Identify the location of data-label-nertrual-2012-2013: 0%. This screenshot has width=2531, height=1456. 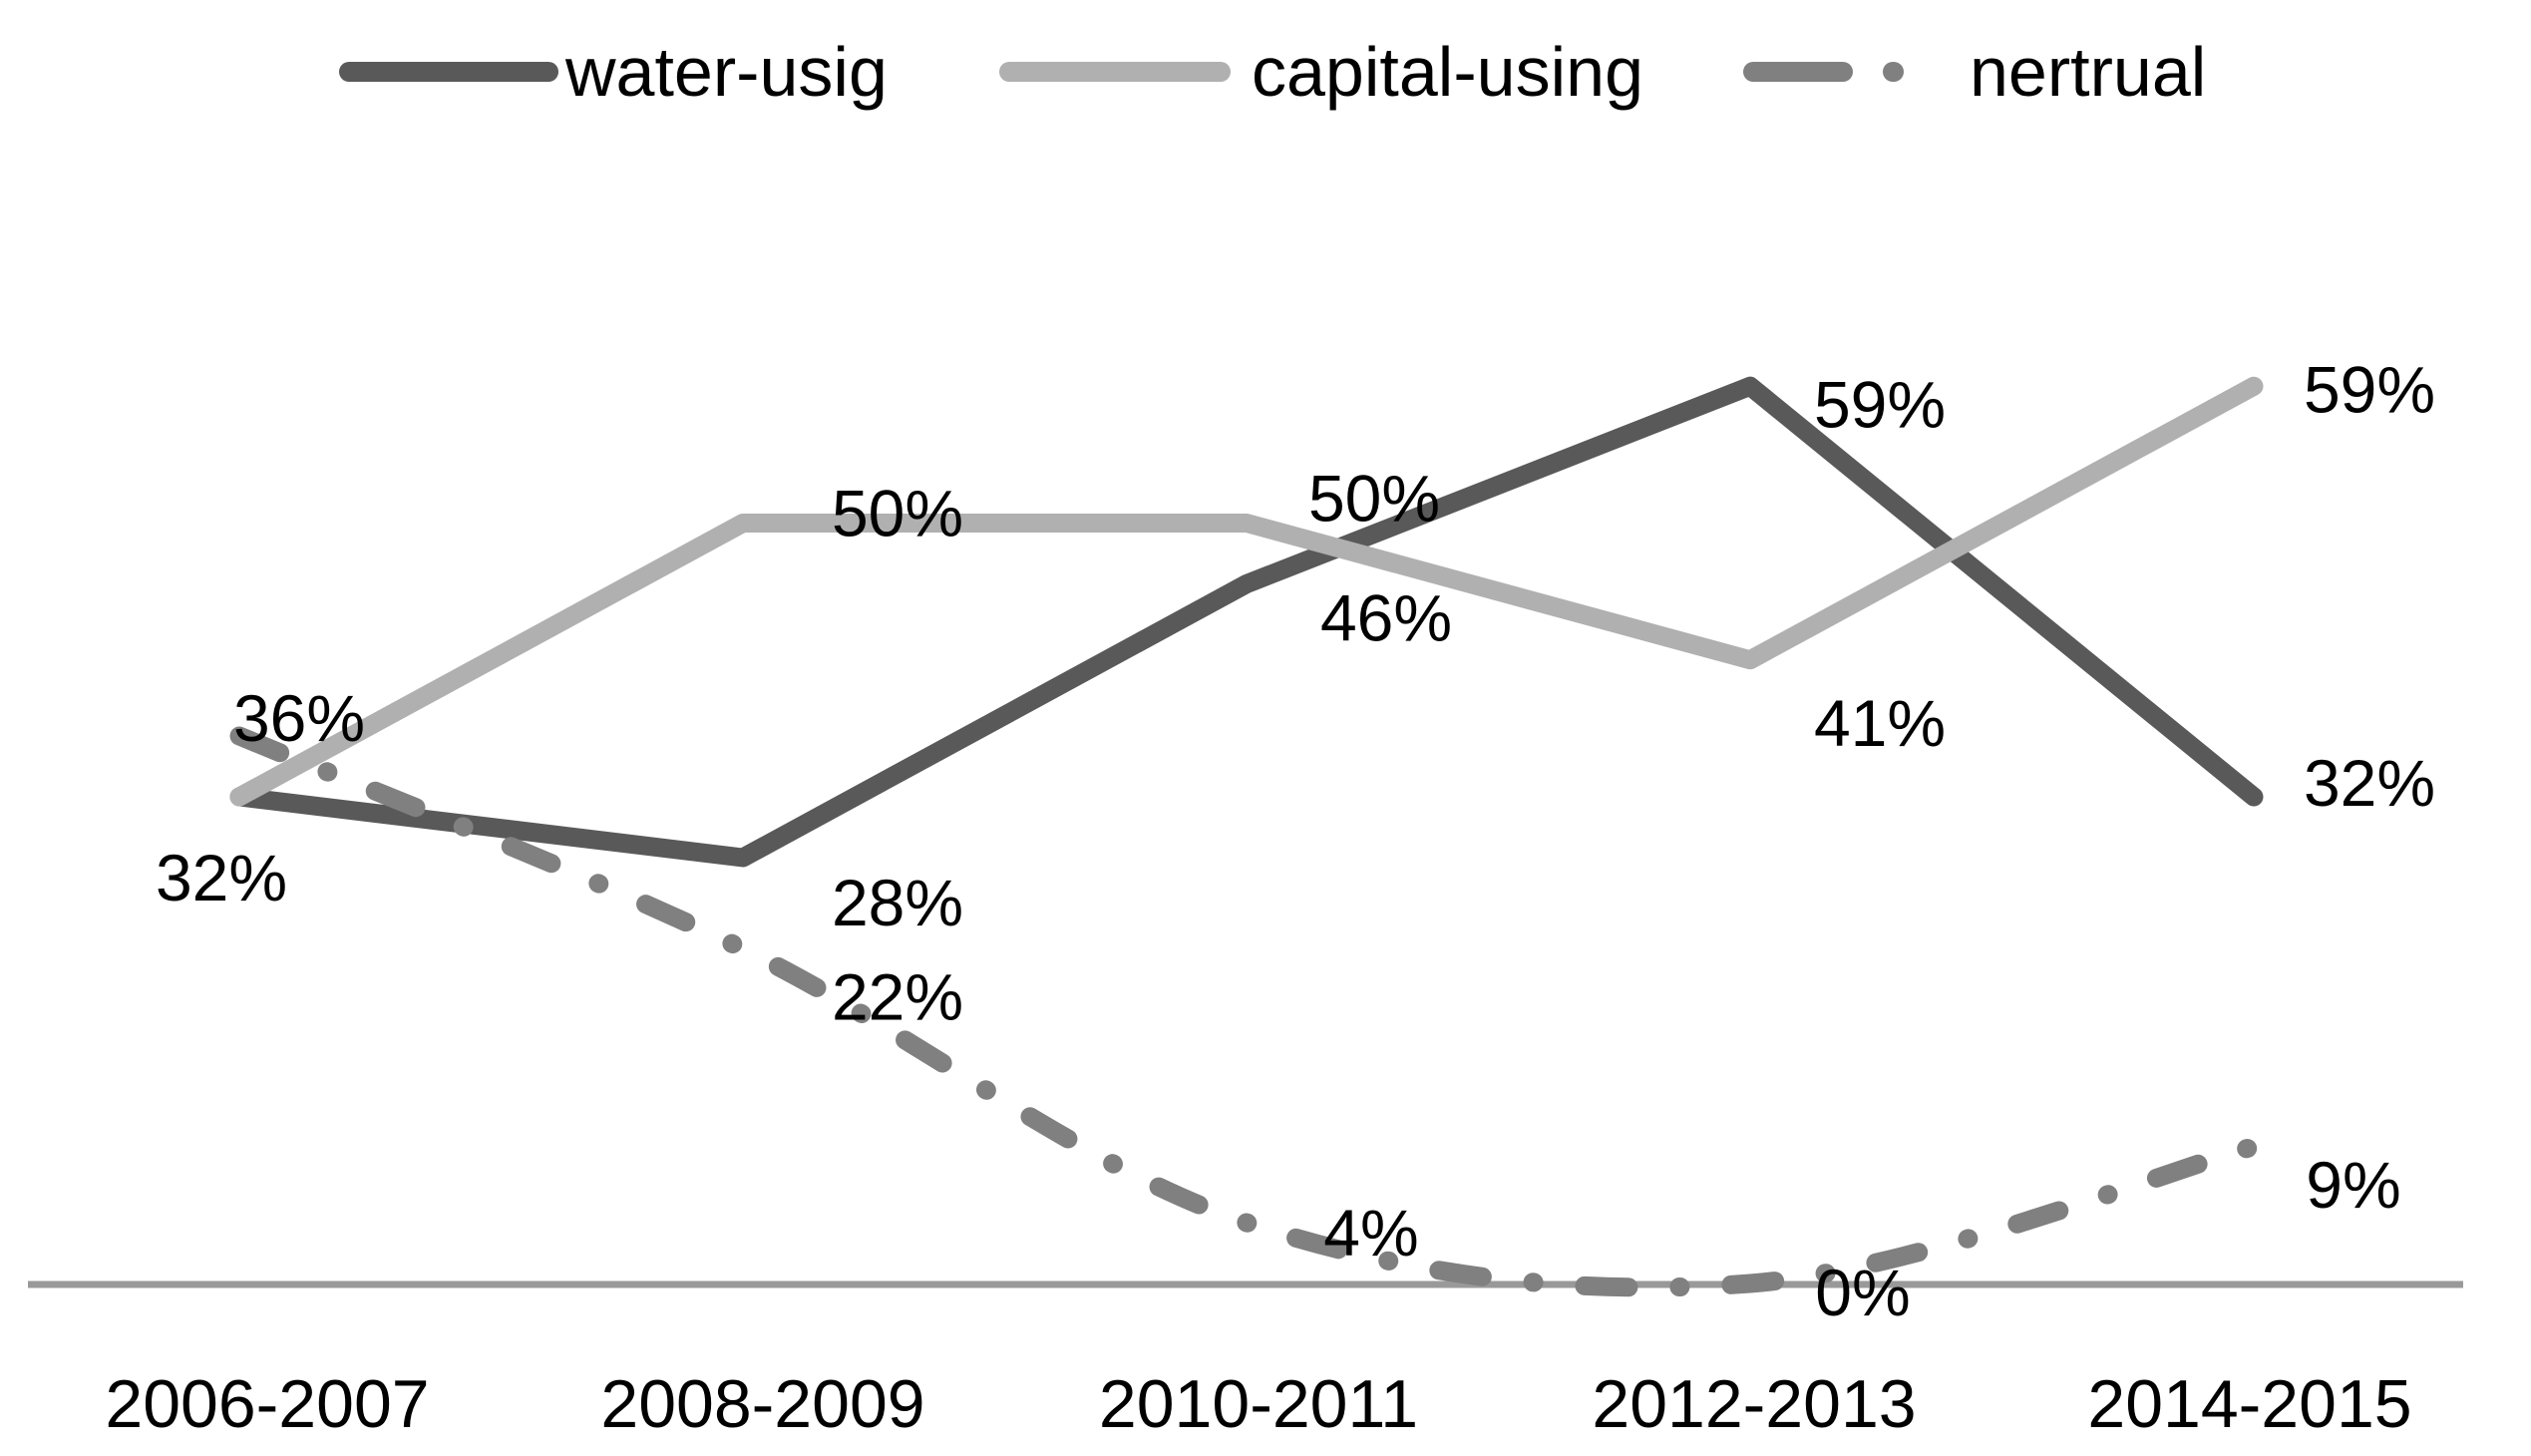
(1862, 1292).